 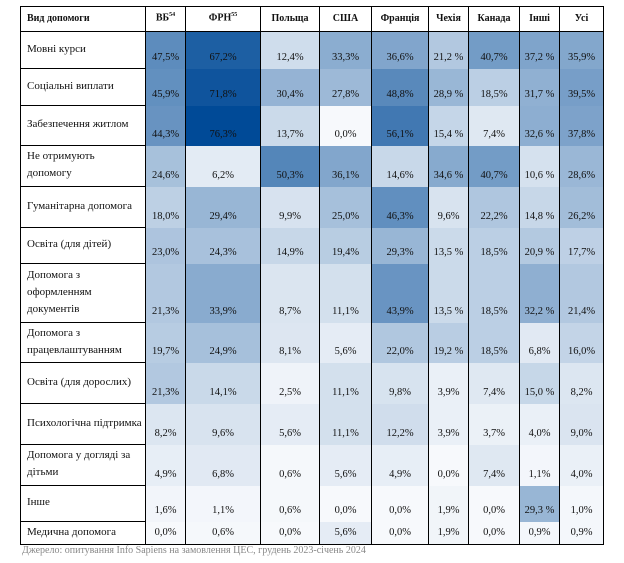 I want to click on column-header: Вид допомоги, so click(x=83, y=19).